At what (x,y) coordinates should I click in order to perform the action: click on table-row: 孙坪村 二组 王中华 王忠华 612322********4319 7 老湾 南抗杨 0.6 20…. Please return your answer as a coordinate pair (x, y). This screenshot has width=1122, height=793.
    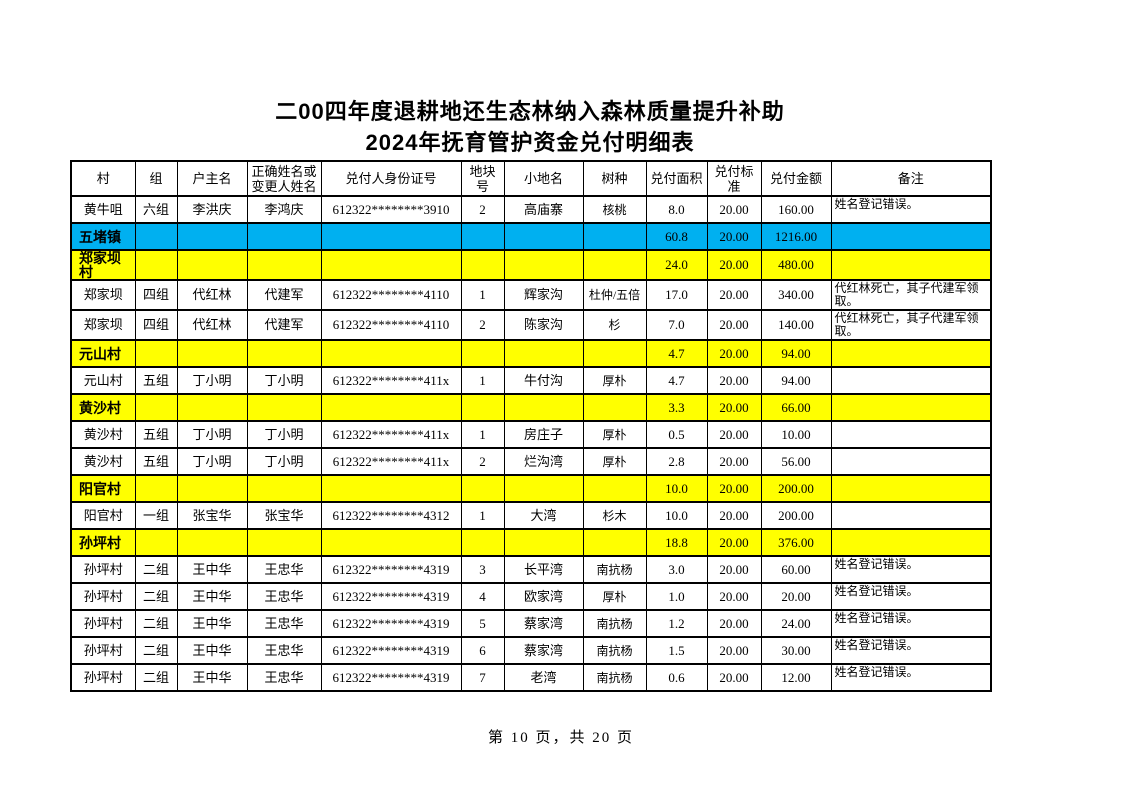
    Looking at the image, I should click on (531, 677).